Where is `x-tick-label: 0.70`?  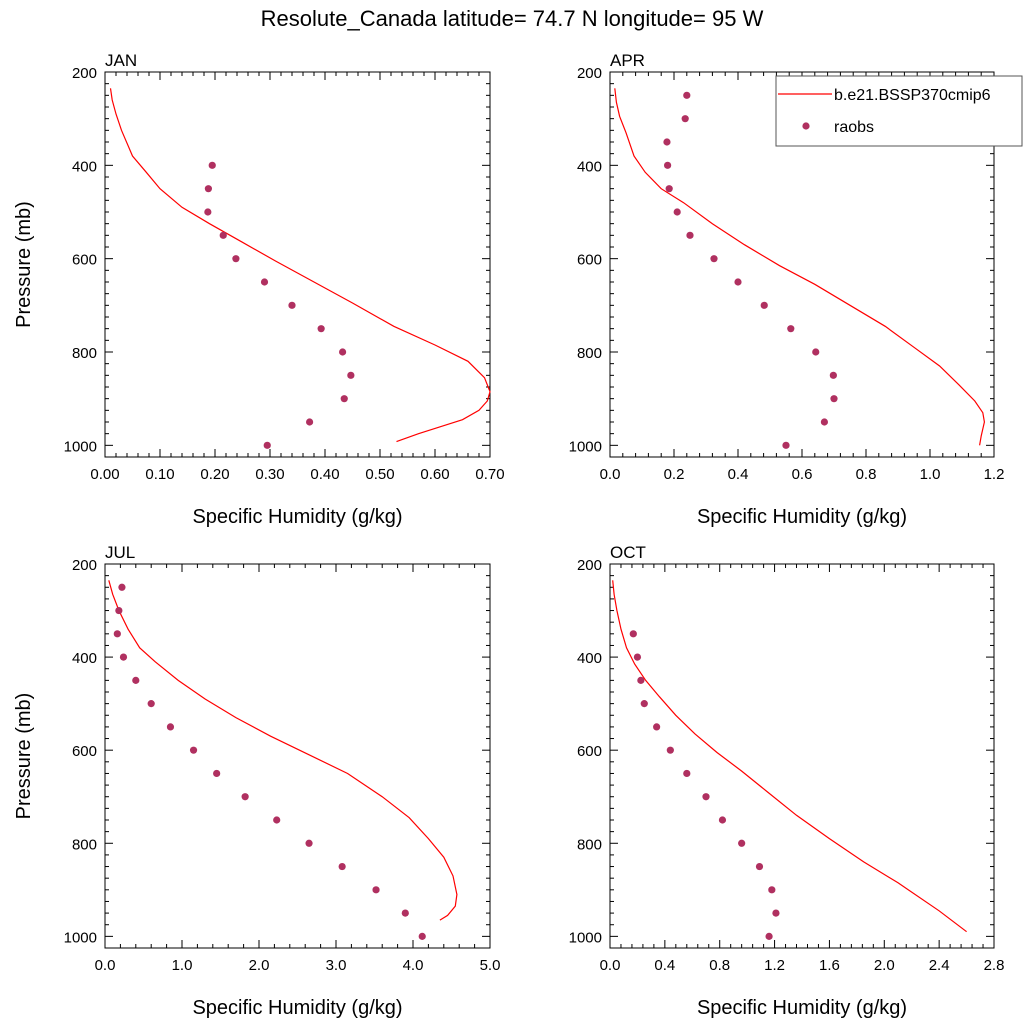 x-tick-label: 0.70 is located at coordinates (489, 474).